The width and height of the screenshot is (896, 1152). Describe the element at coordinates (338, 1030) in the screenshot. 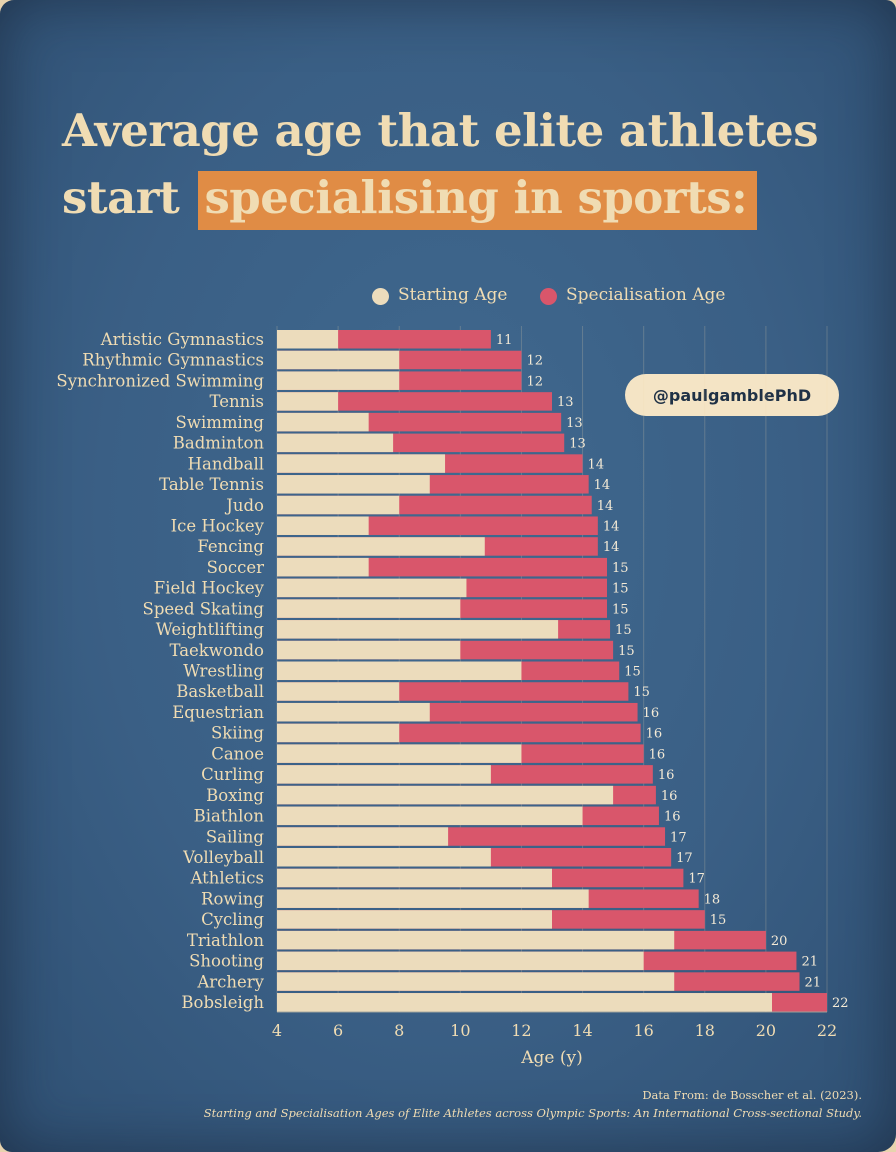

I see `x-tick-label: 6` at that location.